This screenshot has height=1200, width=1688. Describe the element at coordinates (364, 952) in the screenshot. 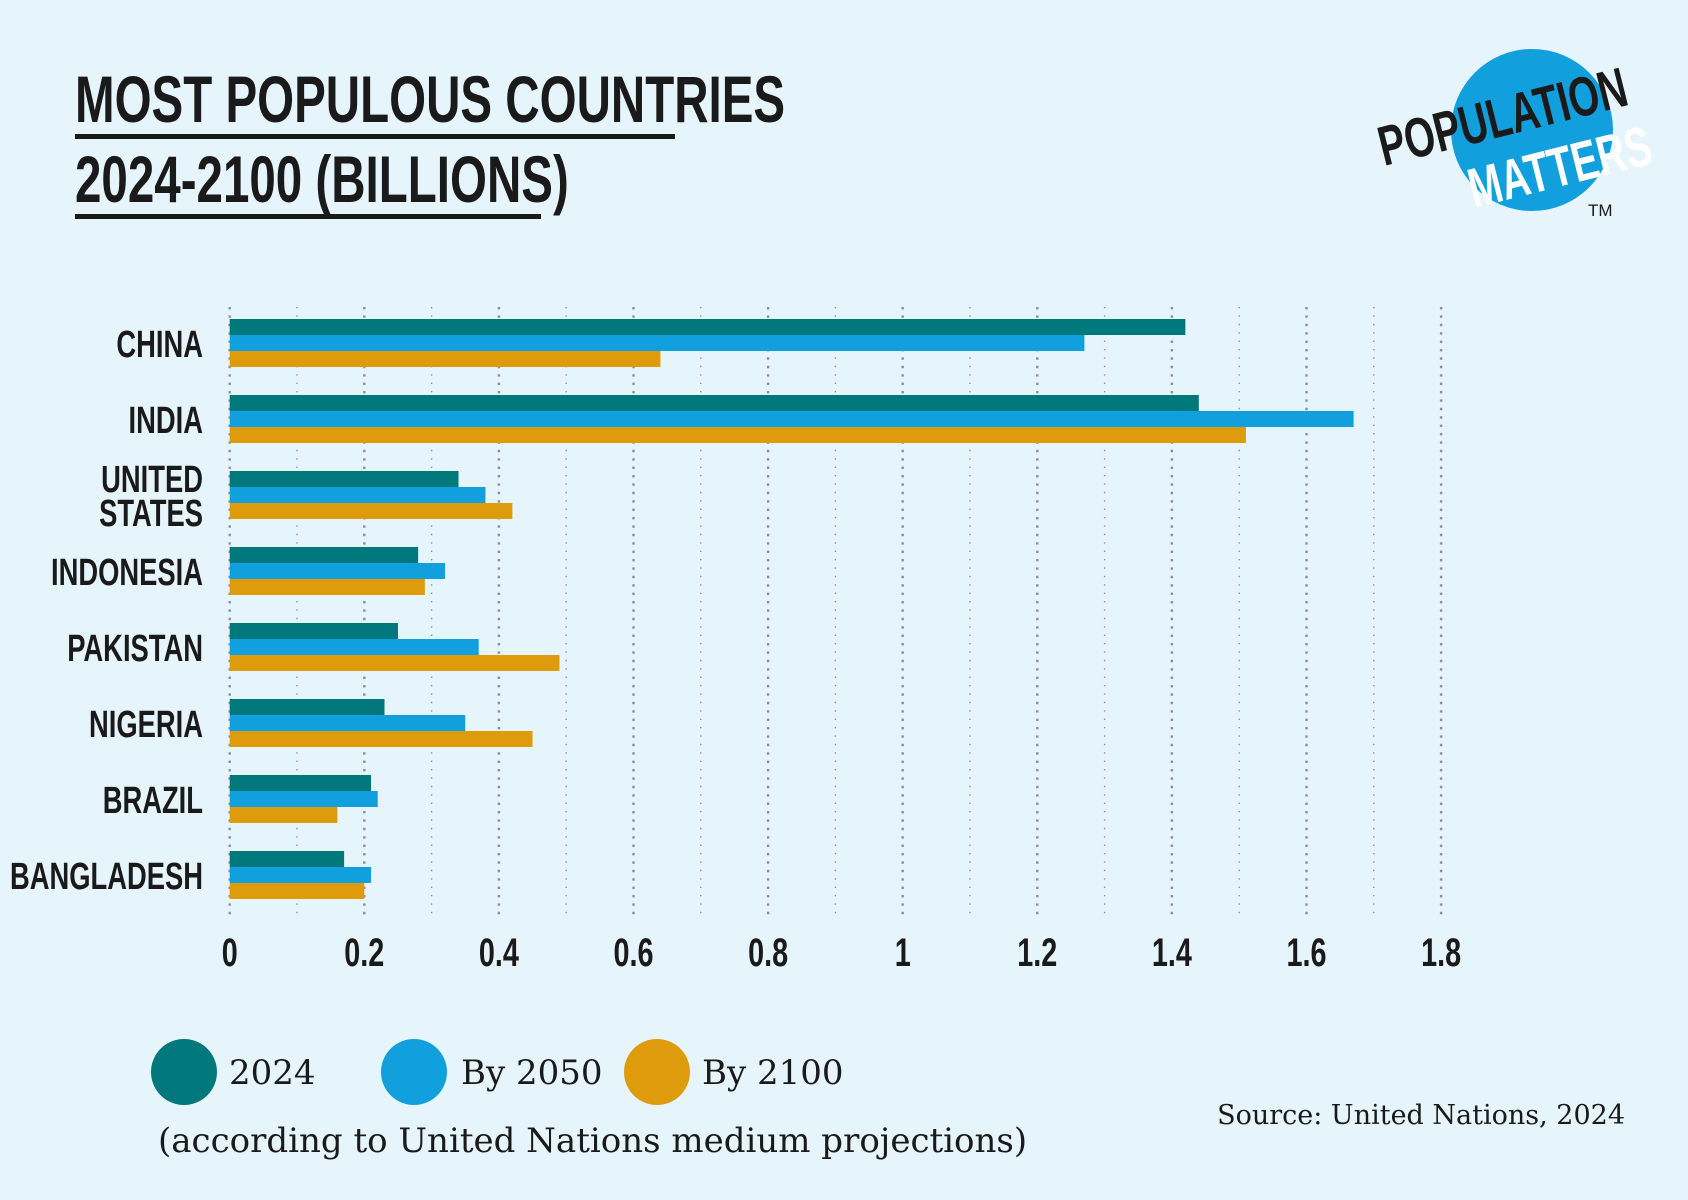

I see `x-tick-label: 0.2` at that location.